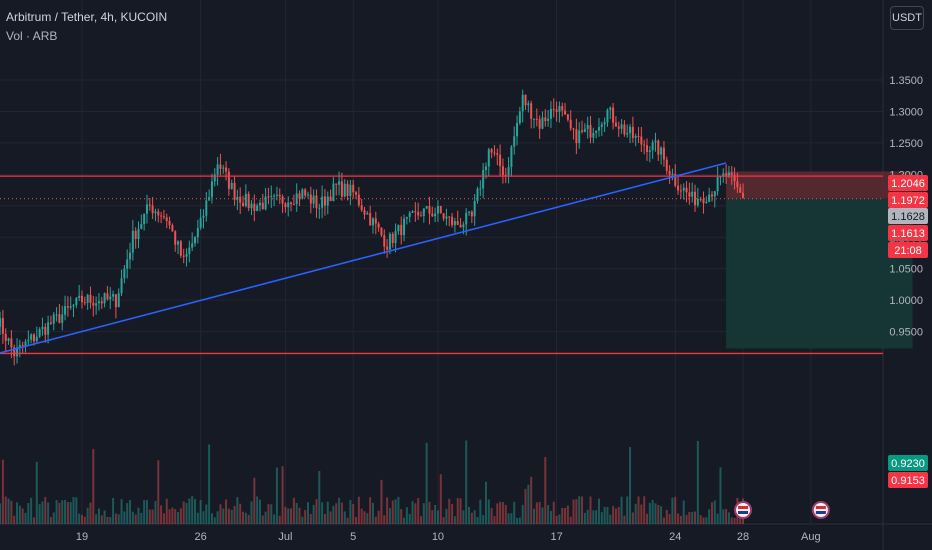 The image size is (932, 550). What do you see at coordinates (819, 273) in the screenshot?
I see `take-profit-zone` at bounding box center [819, 273].